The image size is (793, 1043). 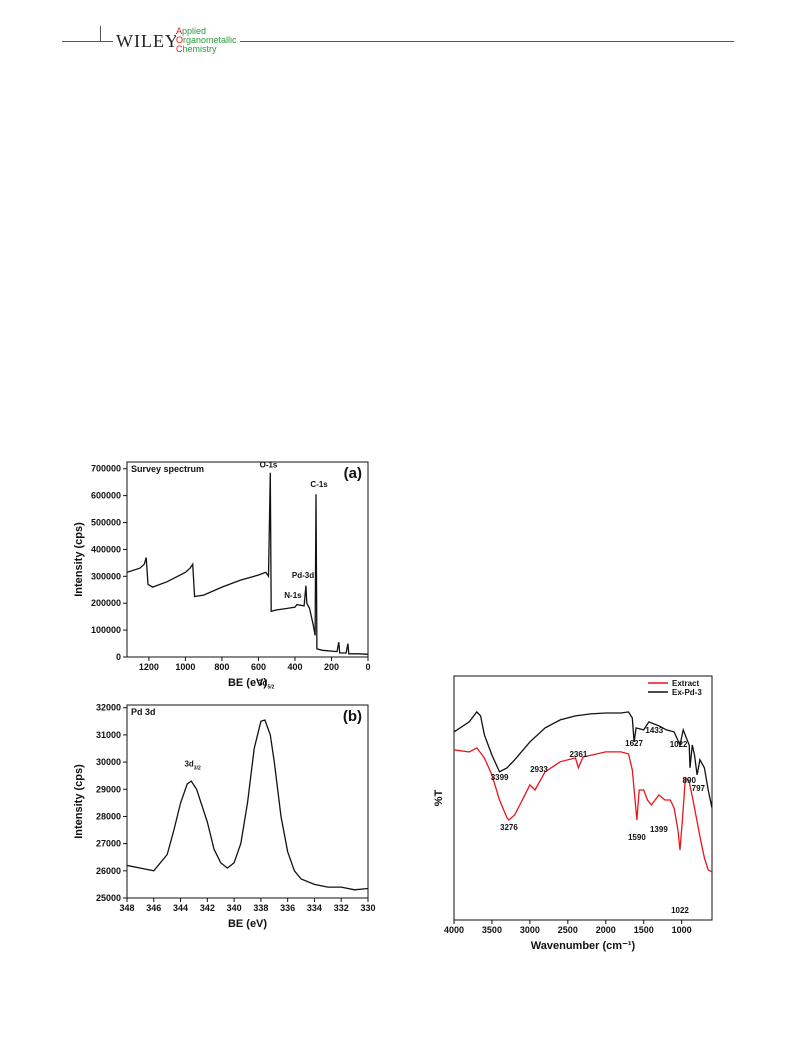 I want to click on peak-label-text: Pd-3d, so click(x=303, y=575).